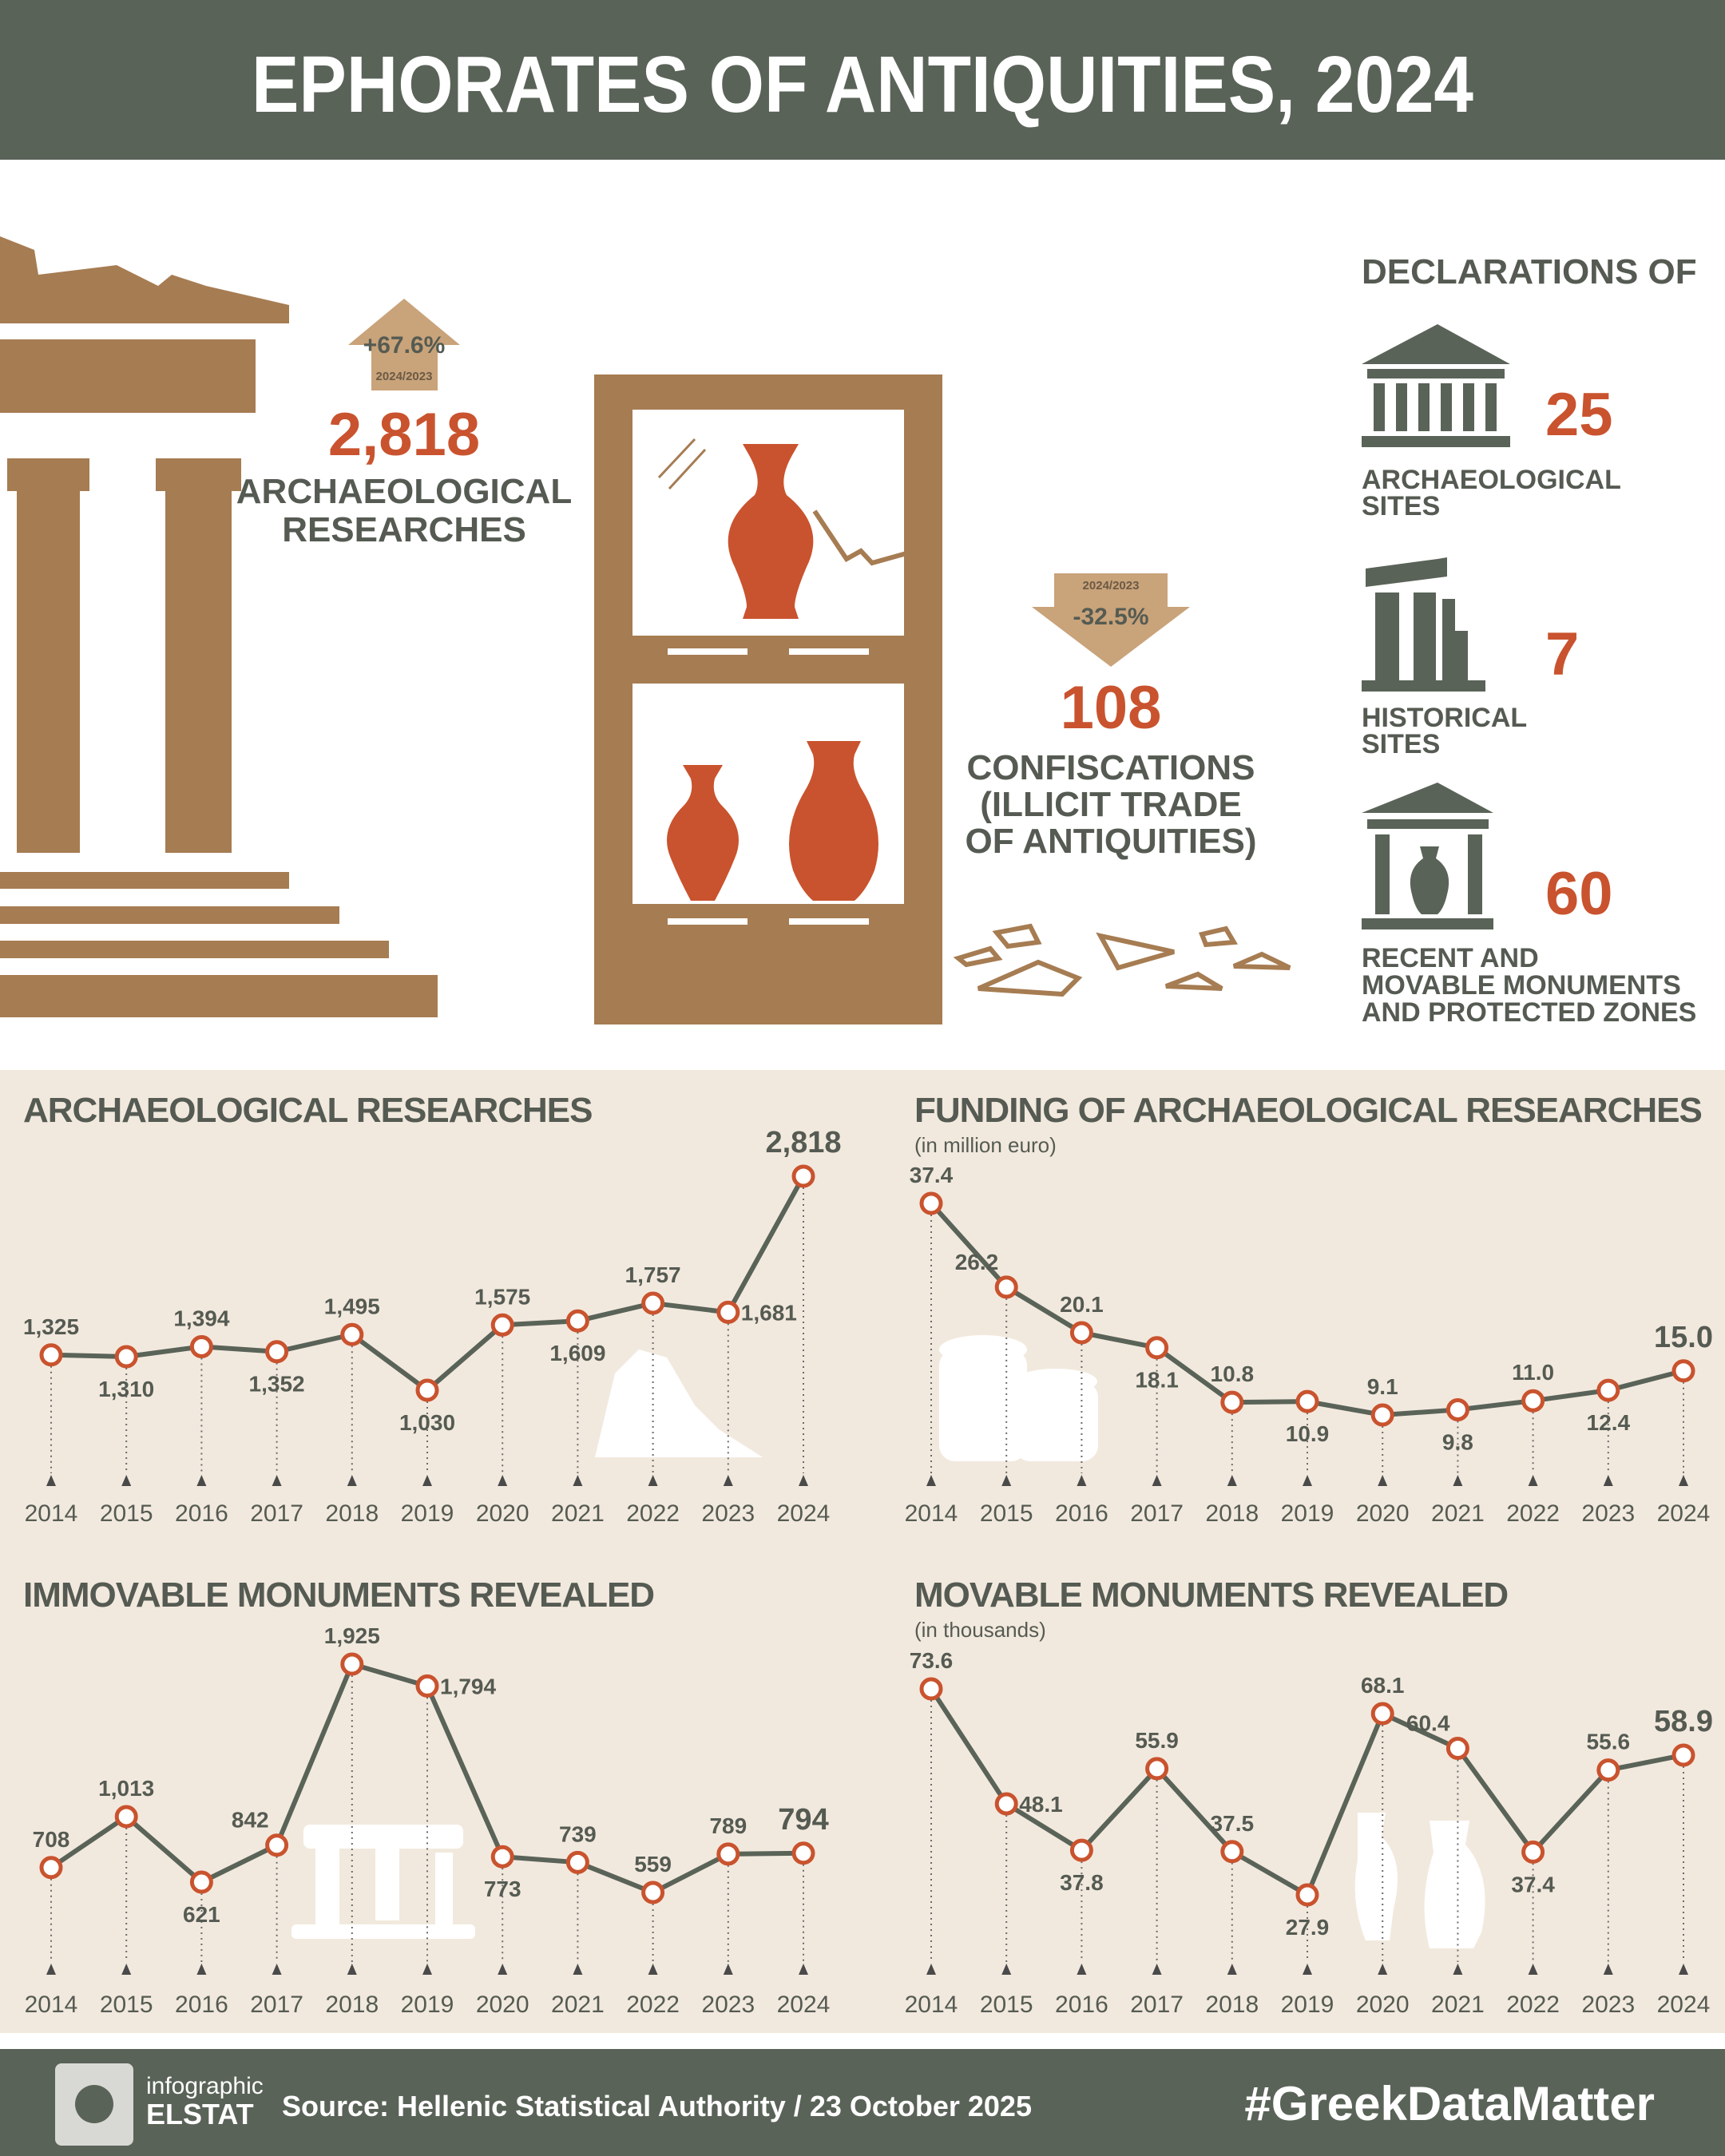 Image resolution: width=1725 pixels, height=2156 pixels. I want to click on value-label: 1,794, so click(468, 1686).